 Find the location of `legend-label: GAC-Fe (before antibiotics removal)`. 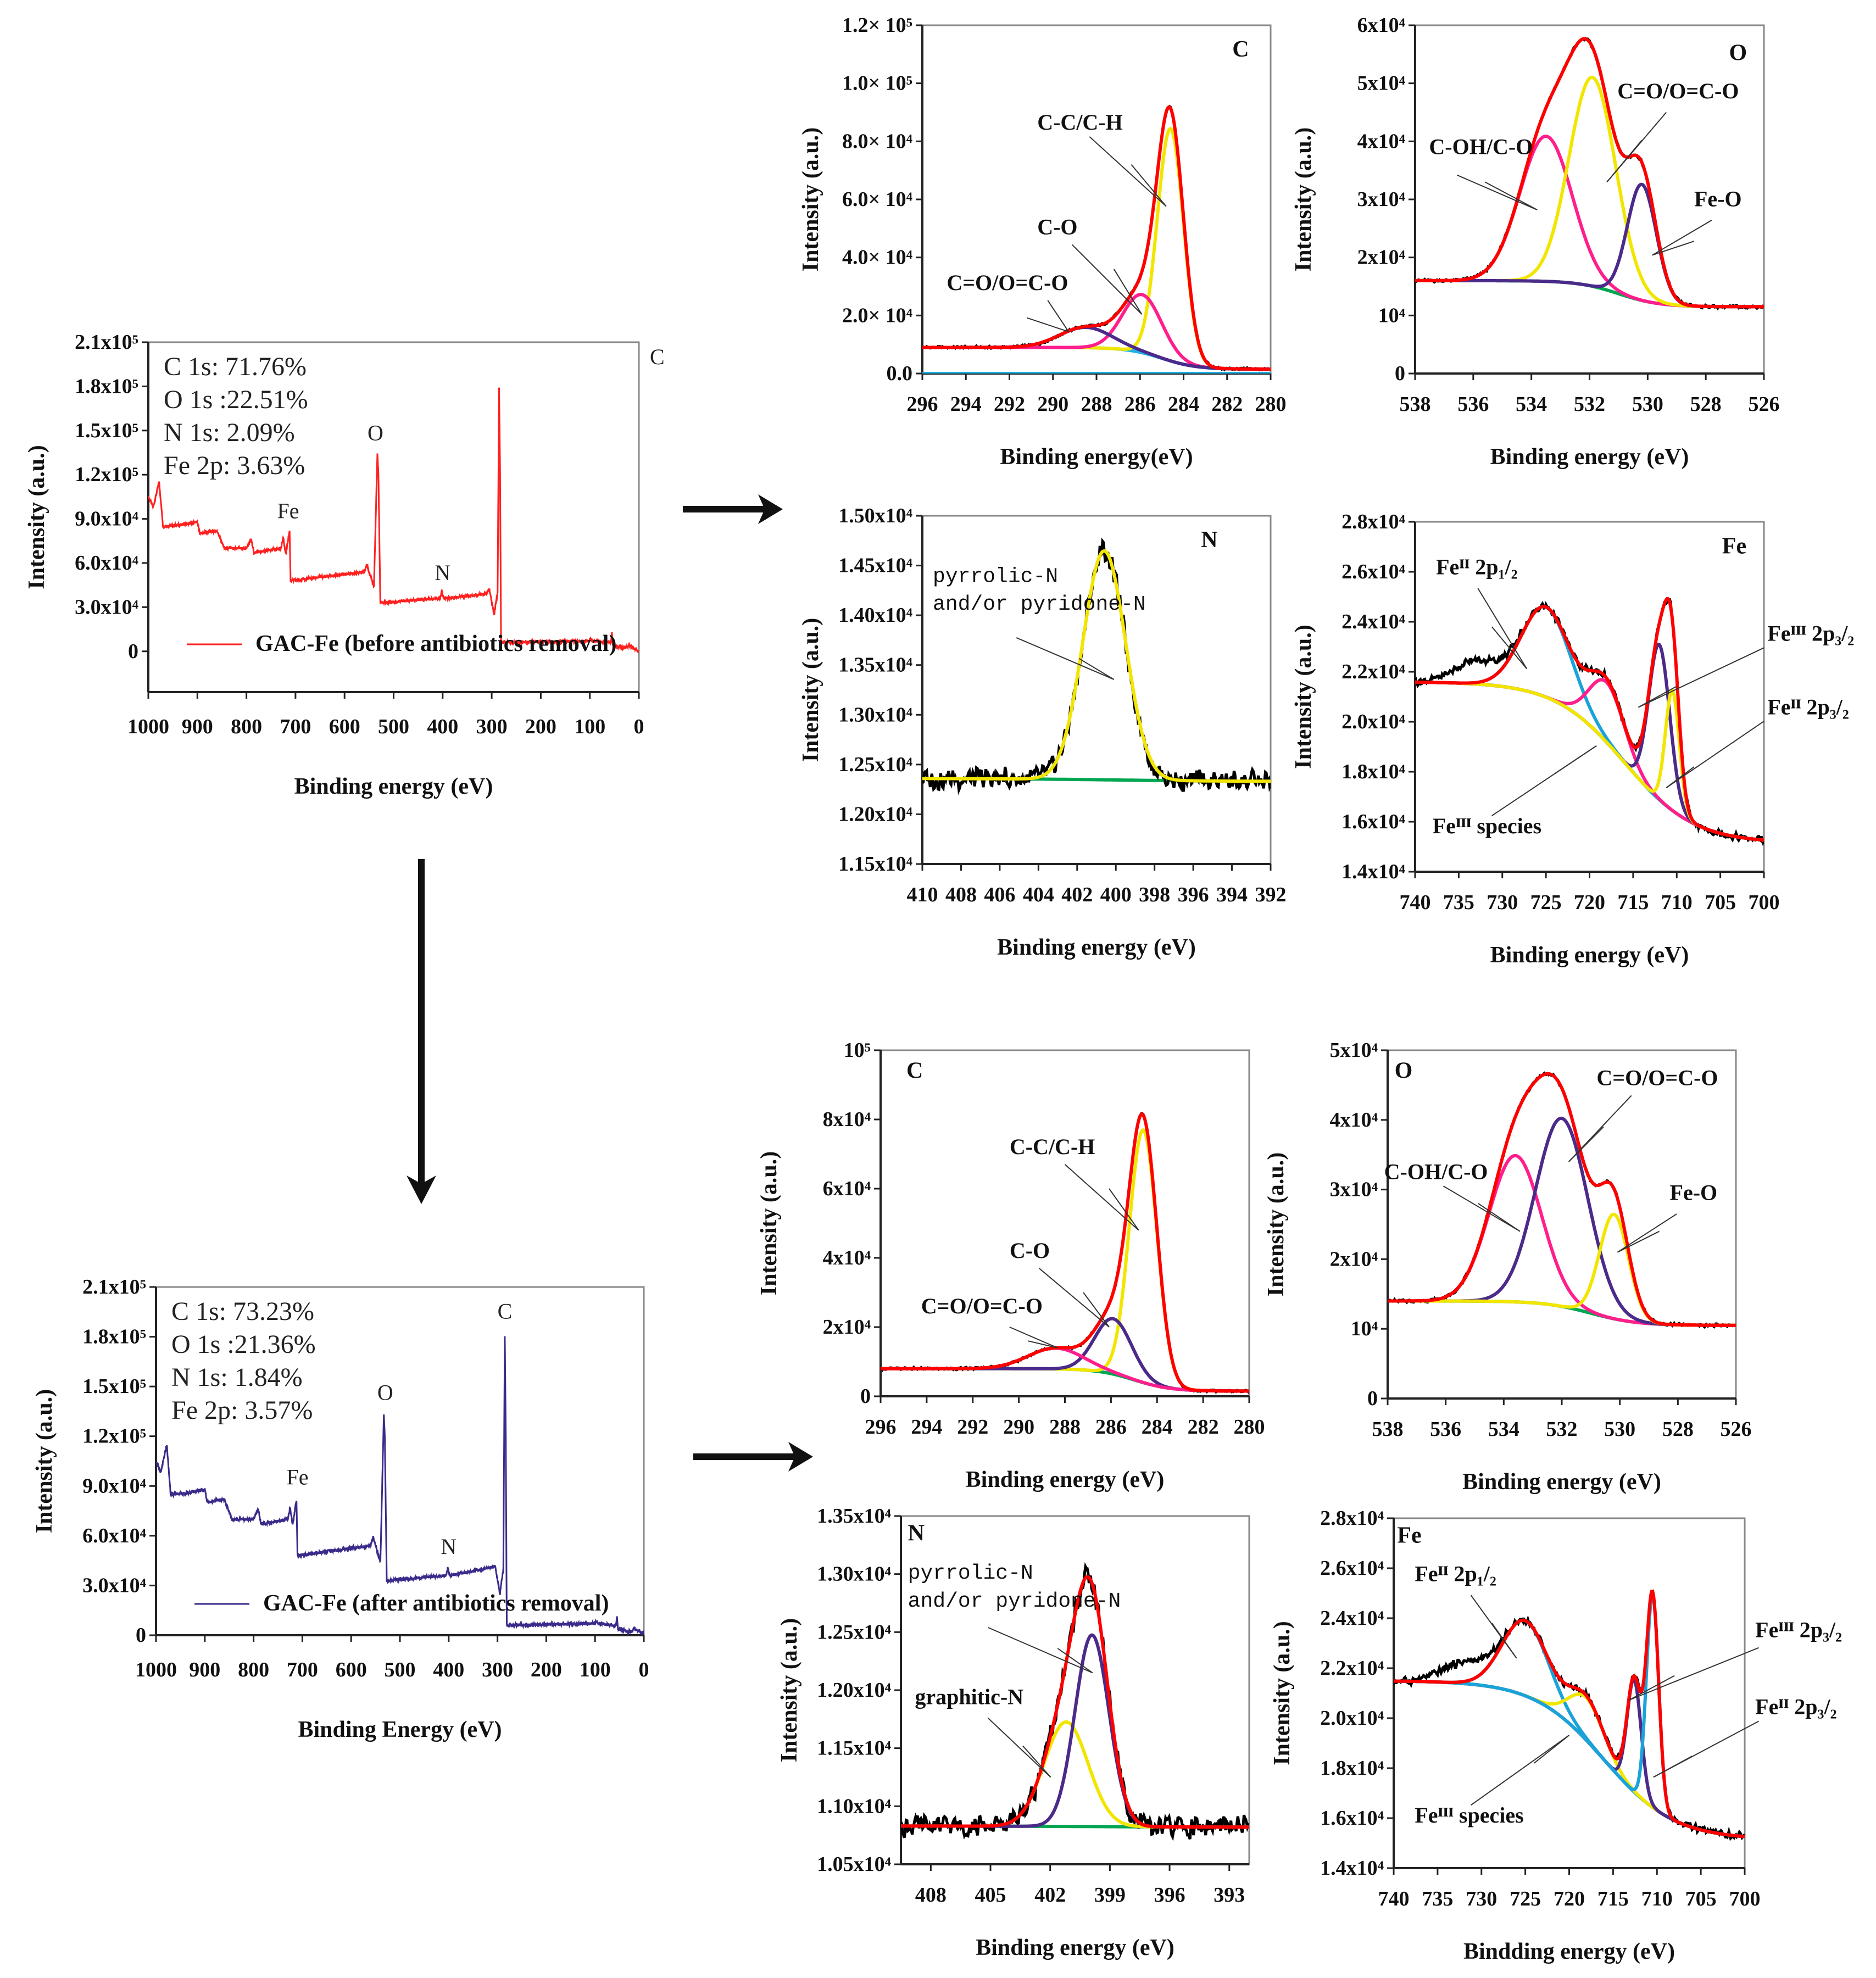

legend-label: GAC-Fe (before antibiotics removal) is located at coordinates (435, 644).